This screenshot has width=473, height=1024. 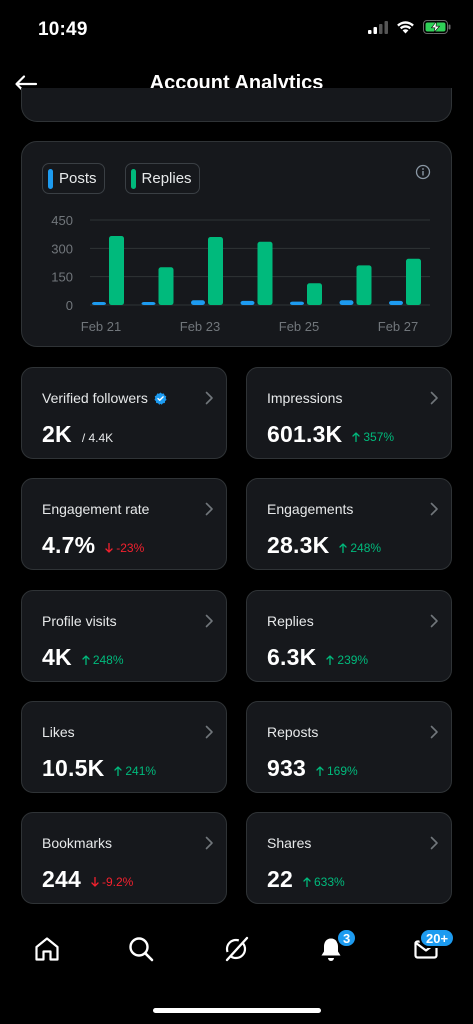 I want to click on metric-label-row: Engagement rate, so click(x=95, y=509).